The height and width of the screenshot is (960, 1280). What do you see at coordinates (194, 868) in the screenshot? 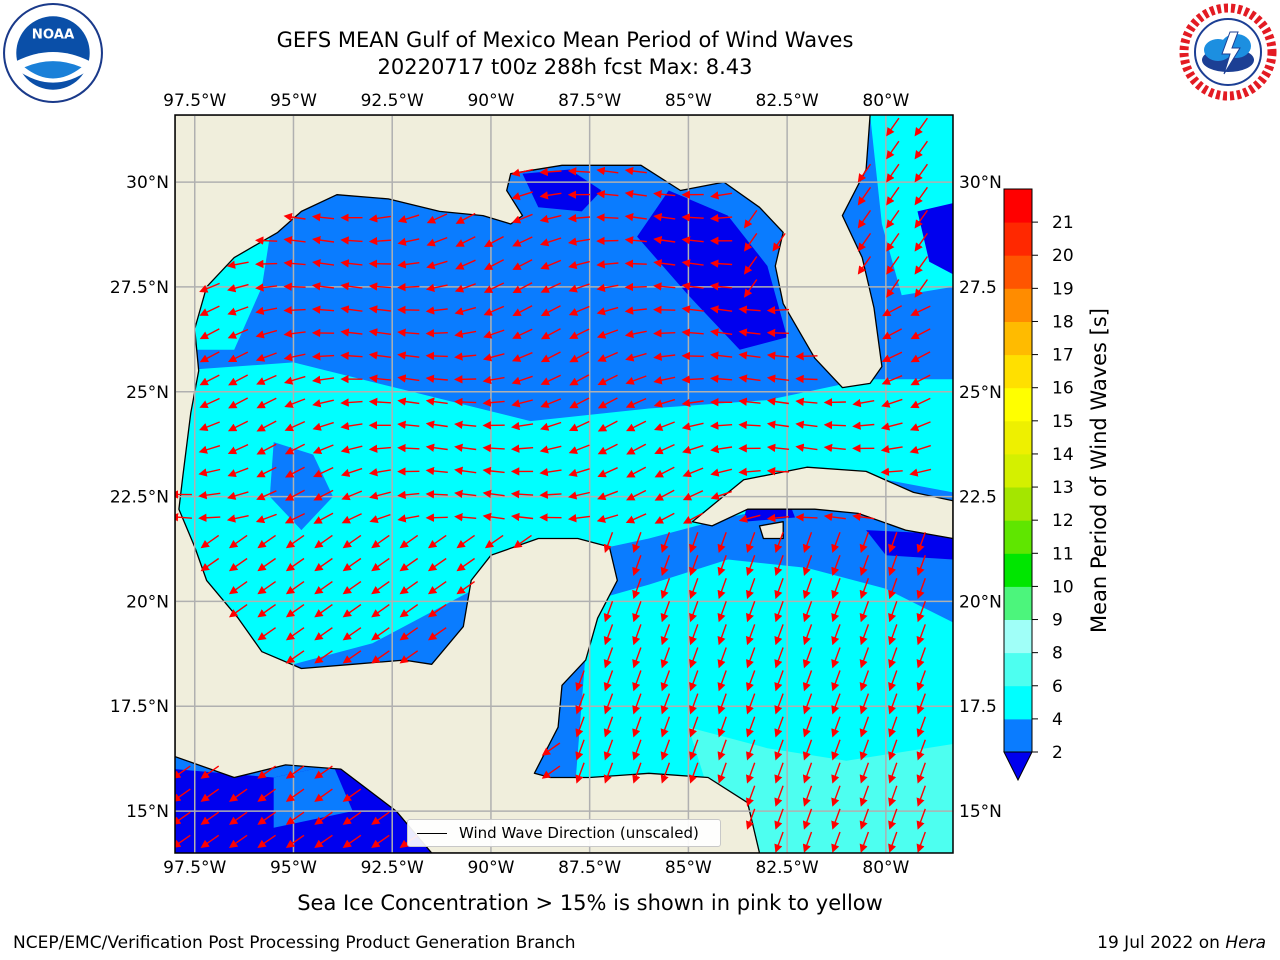
I see `lon-tick-label-bottom: 97.5°W` at bounding box center [194, 868].